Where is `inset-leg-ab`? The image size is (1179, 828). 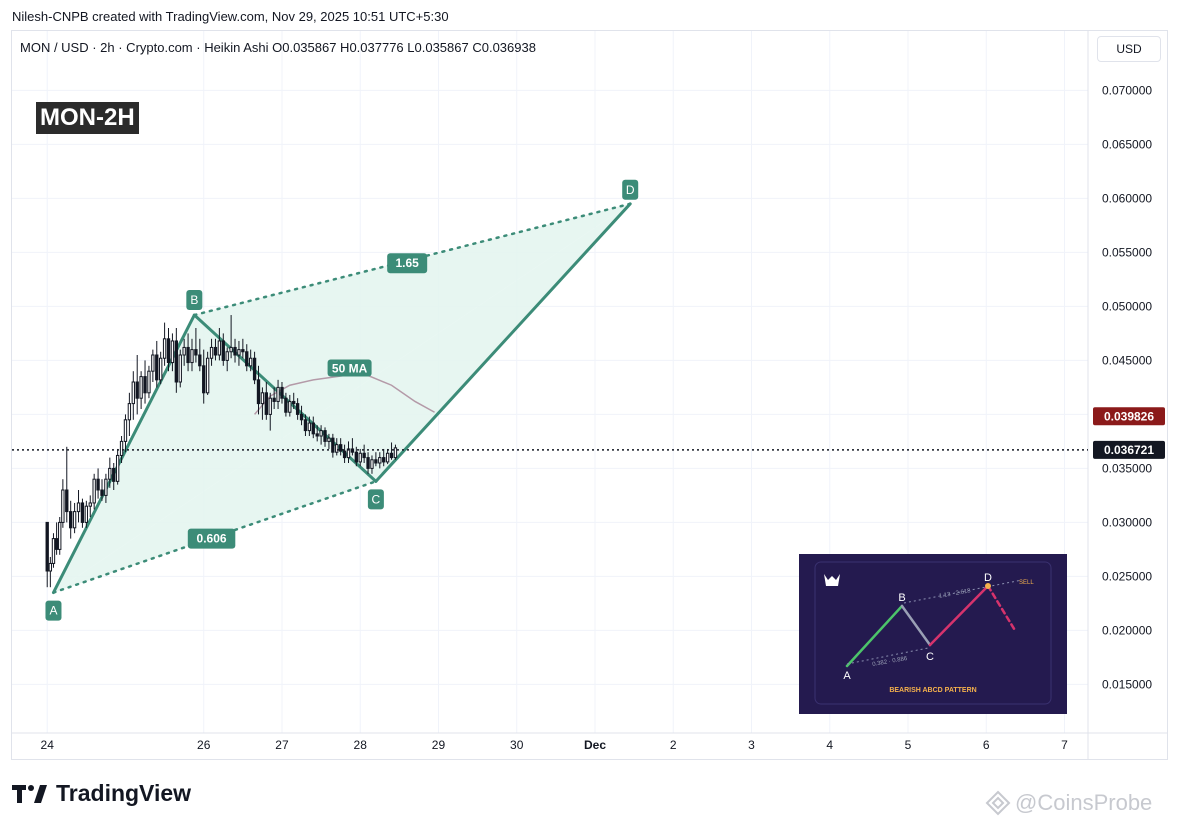 inset-leg-ab is located at coordinates (874, 636).